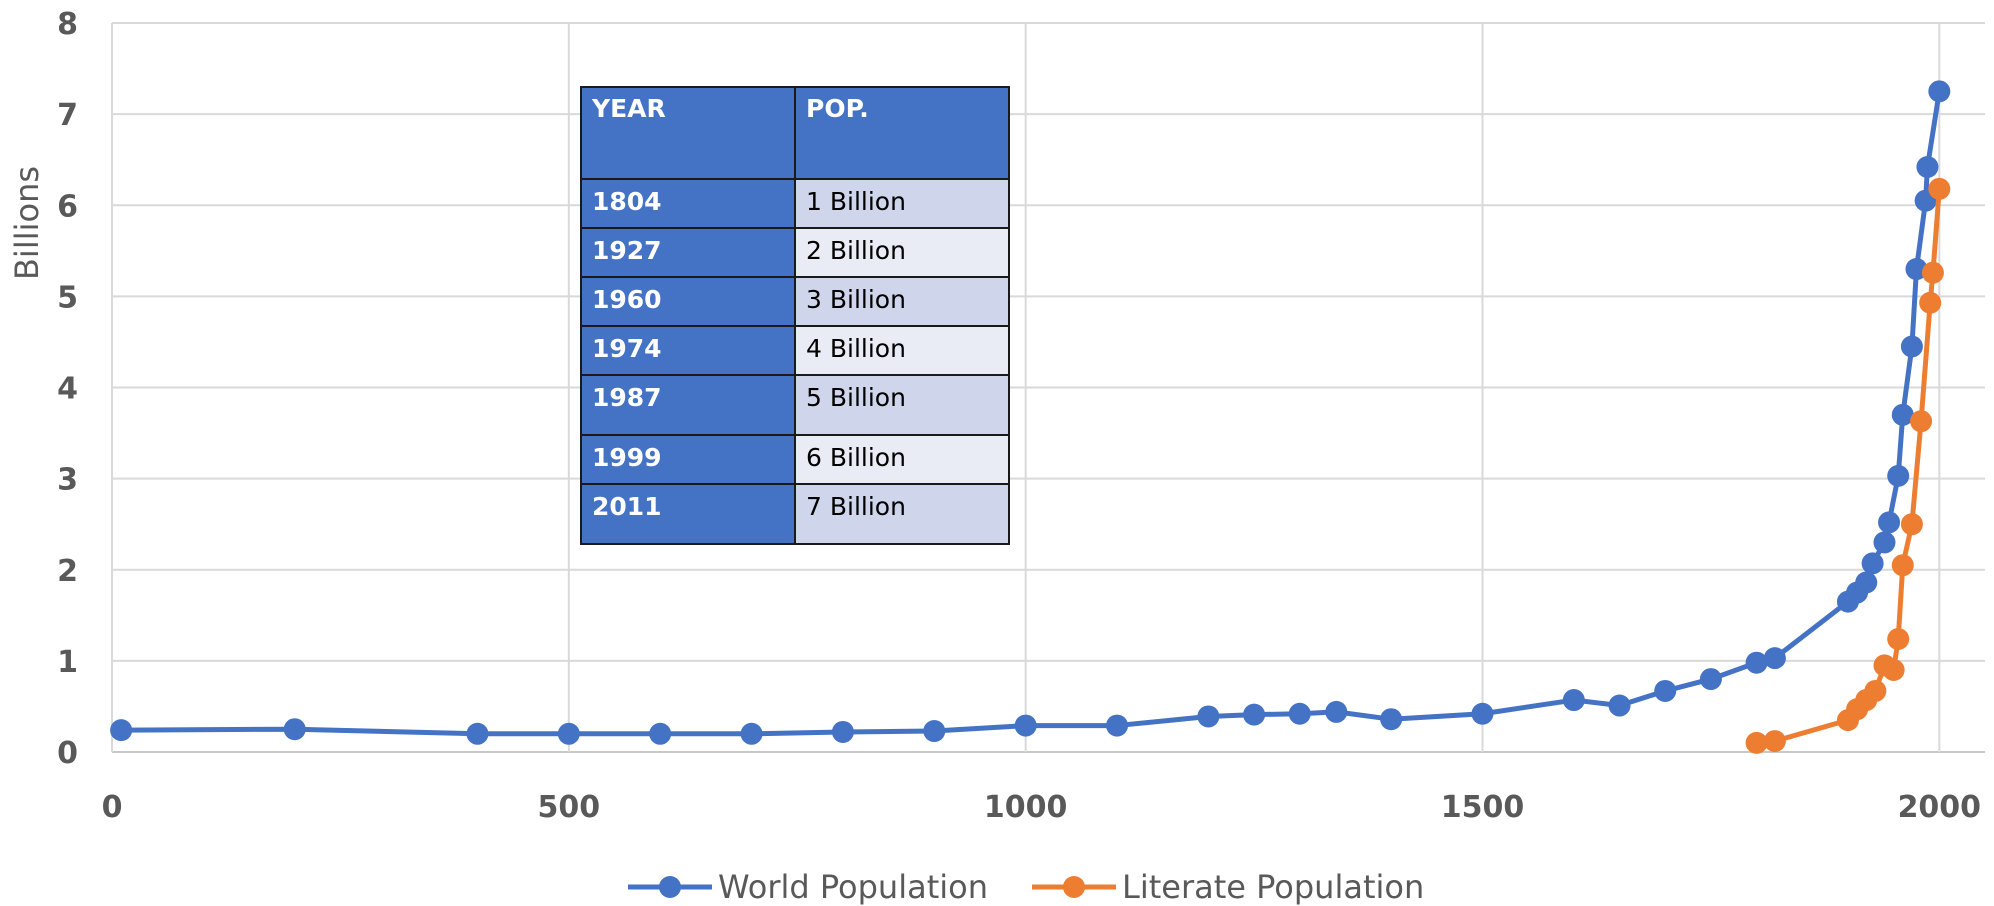  I want to click on x-tick-label: 2000, so click(1940, 807).